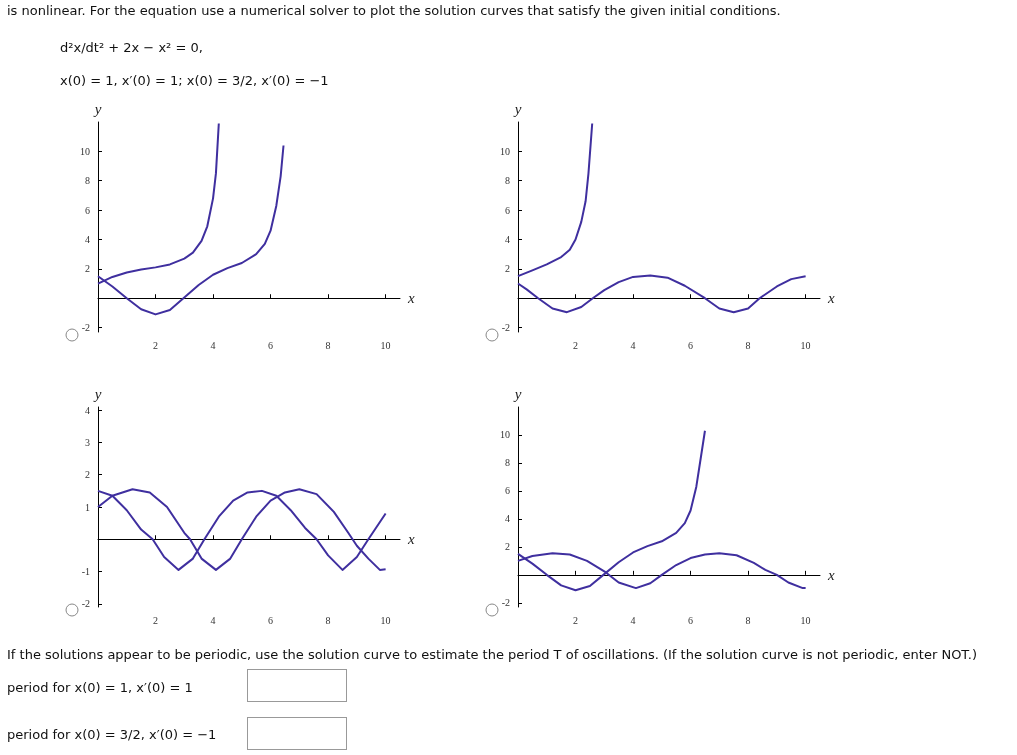  Describe the element at coordinates (131, 47) in the screenshot. I see `text: d²x/dt² + 2x − x² = 0,` at that location.